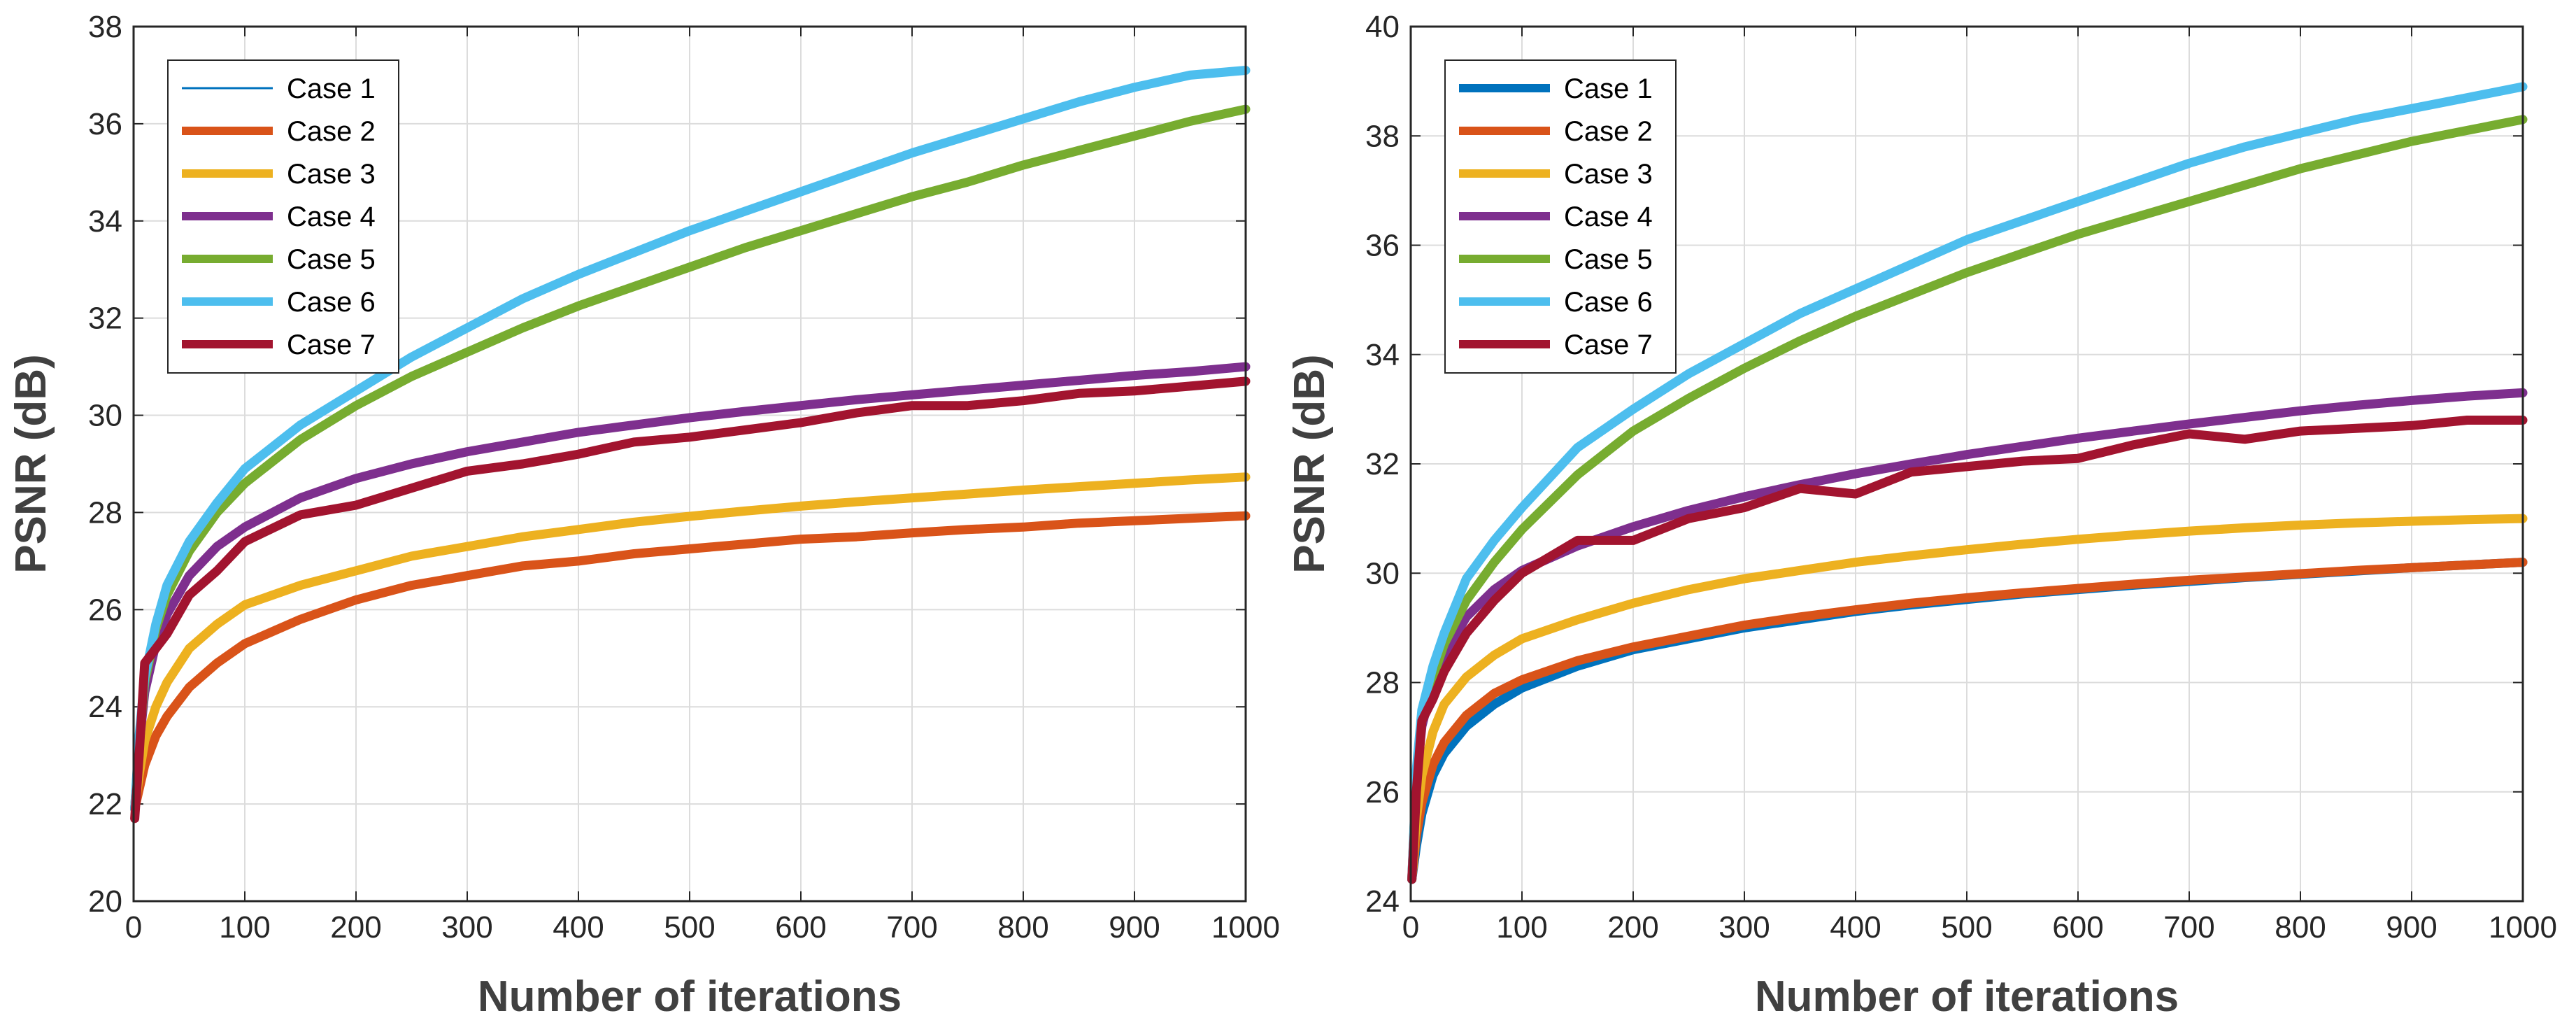 The image size is (2576, 1032). I want to click on y-tick-label: 20, so click(105, 901).